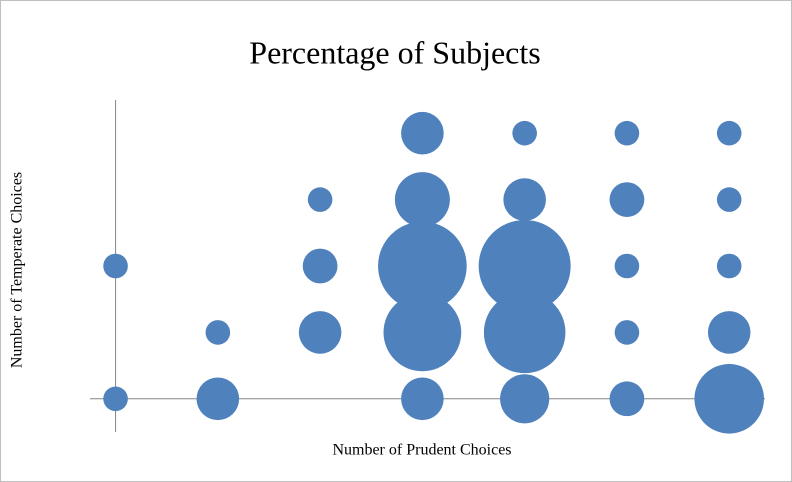 The image size is (792, 482). What do you see at coordinates (17, 270) in the screenshot?
I see `y-axis-label: Number of Temperate Choices` at bounding box center [17, 270].